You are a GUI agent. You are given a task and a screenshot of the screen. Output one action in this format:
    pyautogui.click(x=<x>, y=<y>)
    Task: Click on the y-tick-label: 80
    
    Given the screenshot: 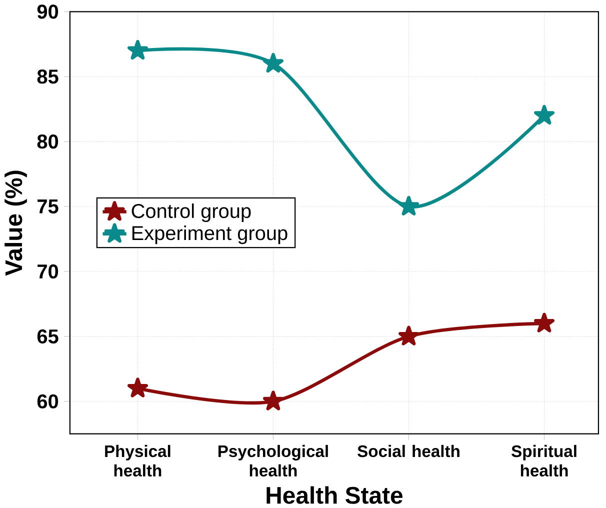 What is the action you would take?
    pyautogui.click(x=47, y=141)
    